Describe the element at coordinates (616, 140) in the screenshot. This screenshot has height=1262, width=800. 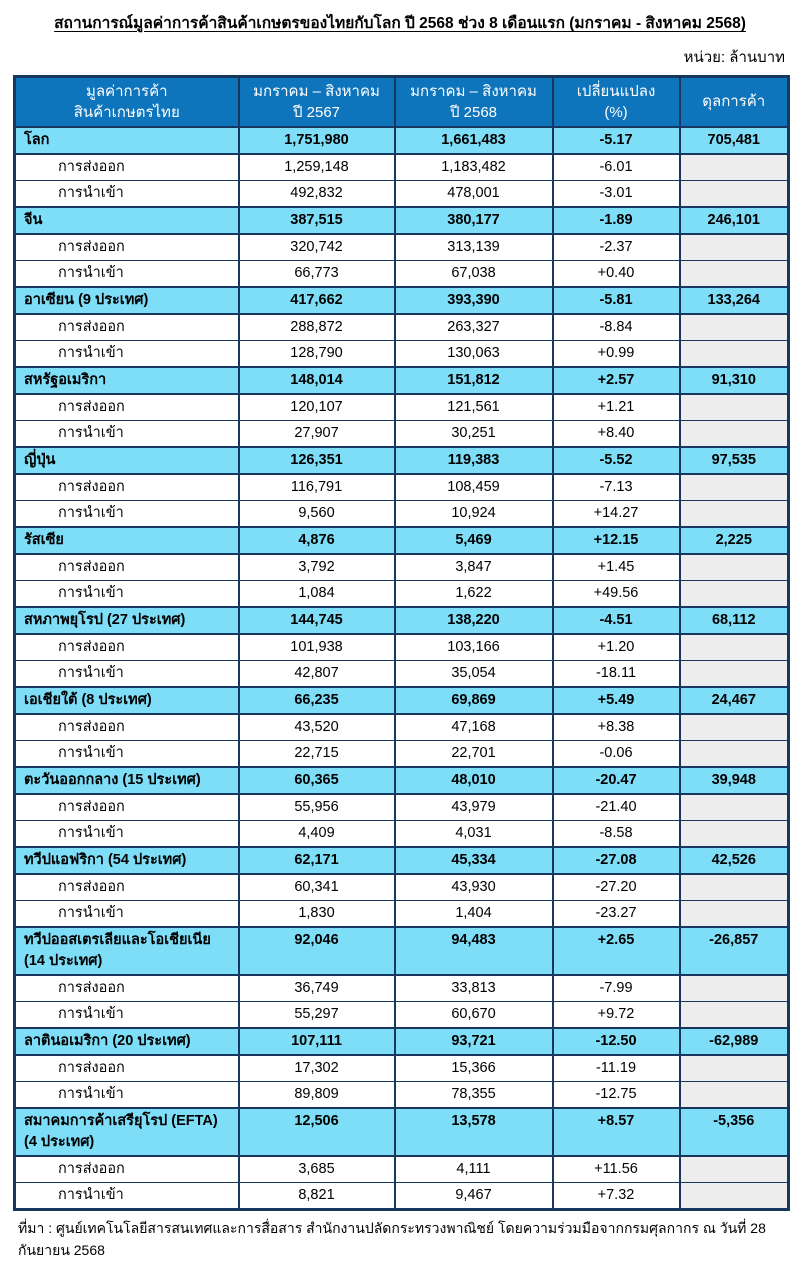
I see `region-value-cell: -5.17` at that location.